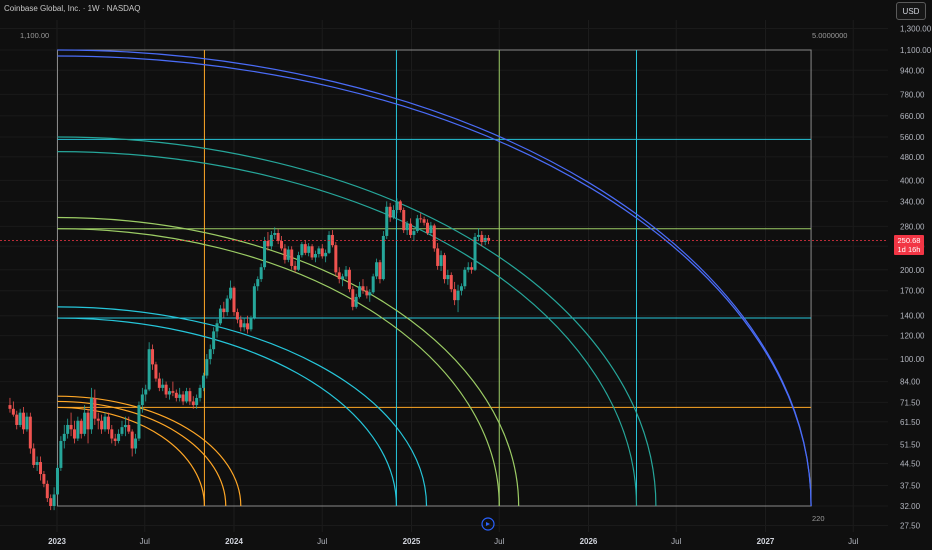 This screenshot has height=550, width=932. What do you see at coordinates (911, 11) in the screenshot?
I see `currency-button: USD` at bounding box center [911, 11].